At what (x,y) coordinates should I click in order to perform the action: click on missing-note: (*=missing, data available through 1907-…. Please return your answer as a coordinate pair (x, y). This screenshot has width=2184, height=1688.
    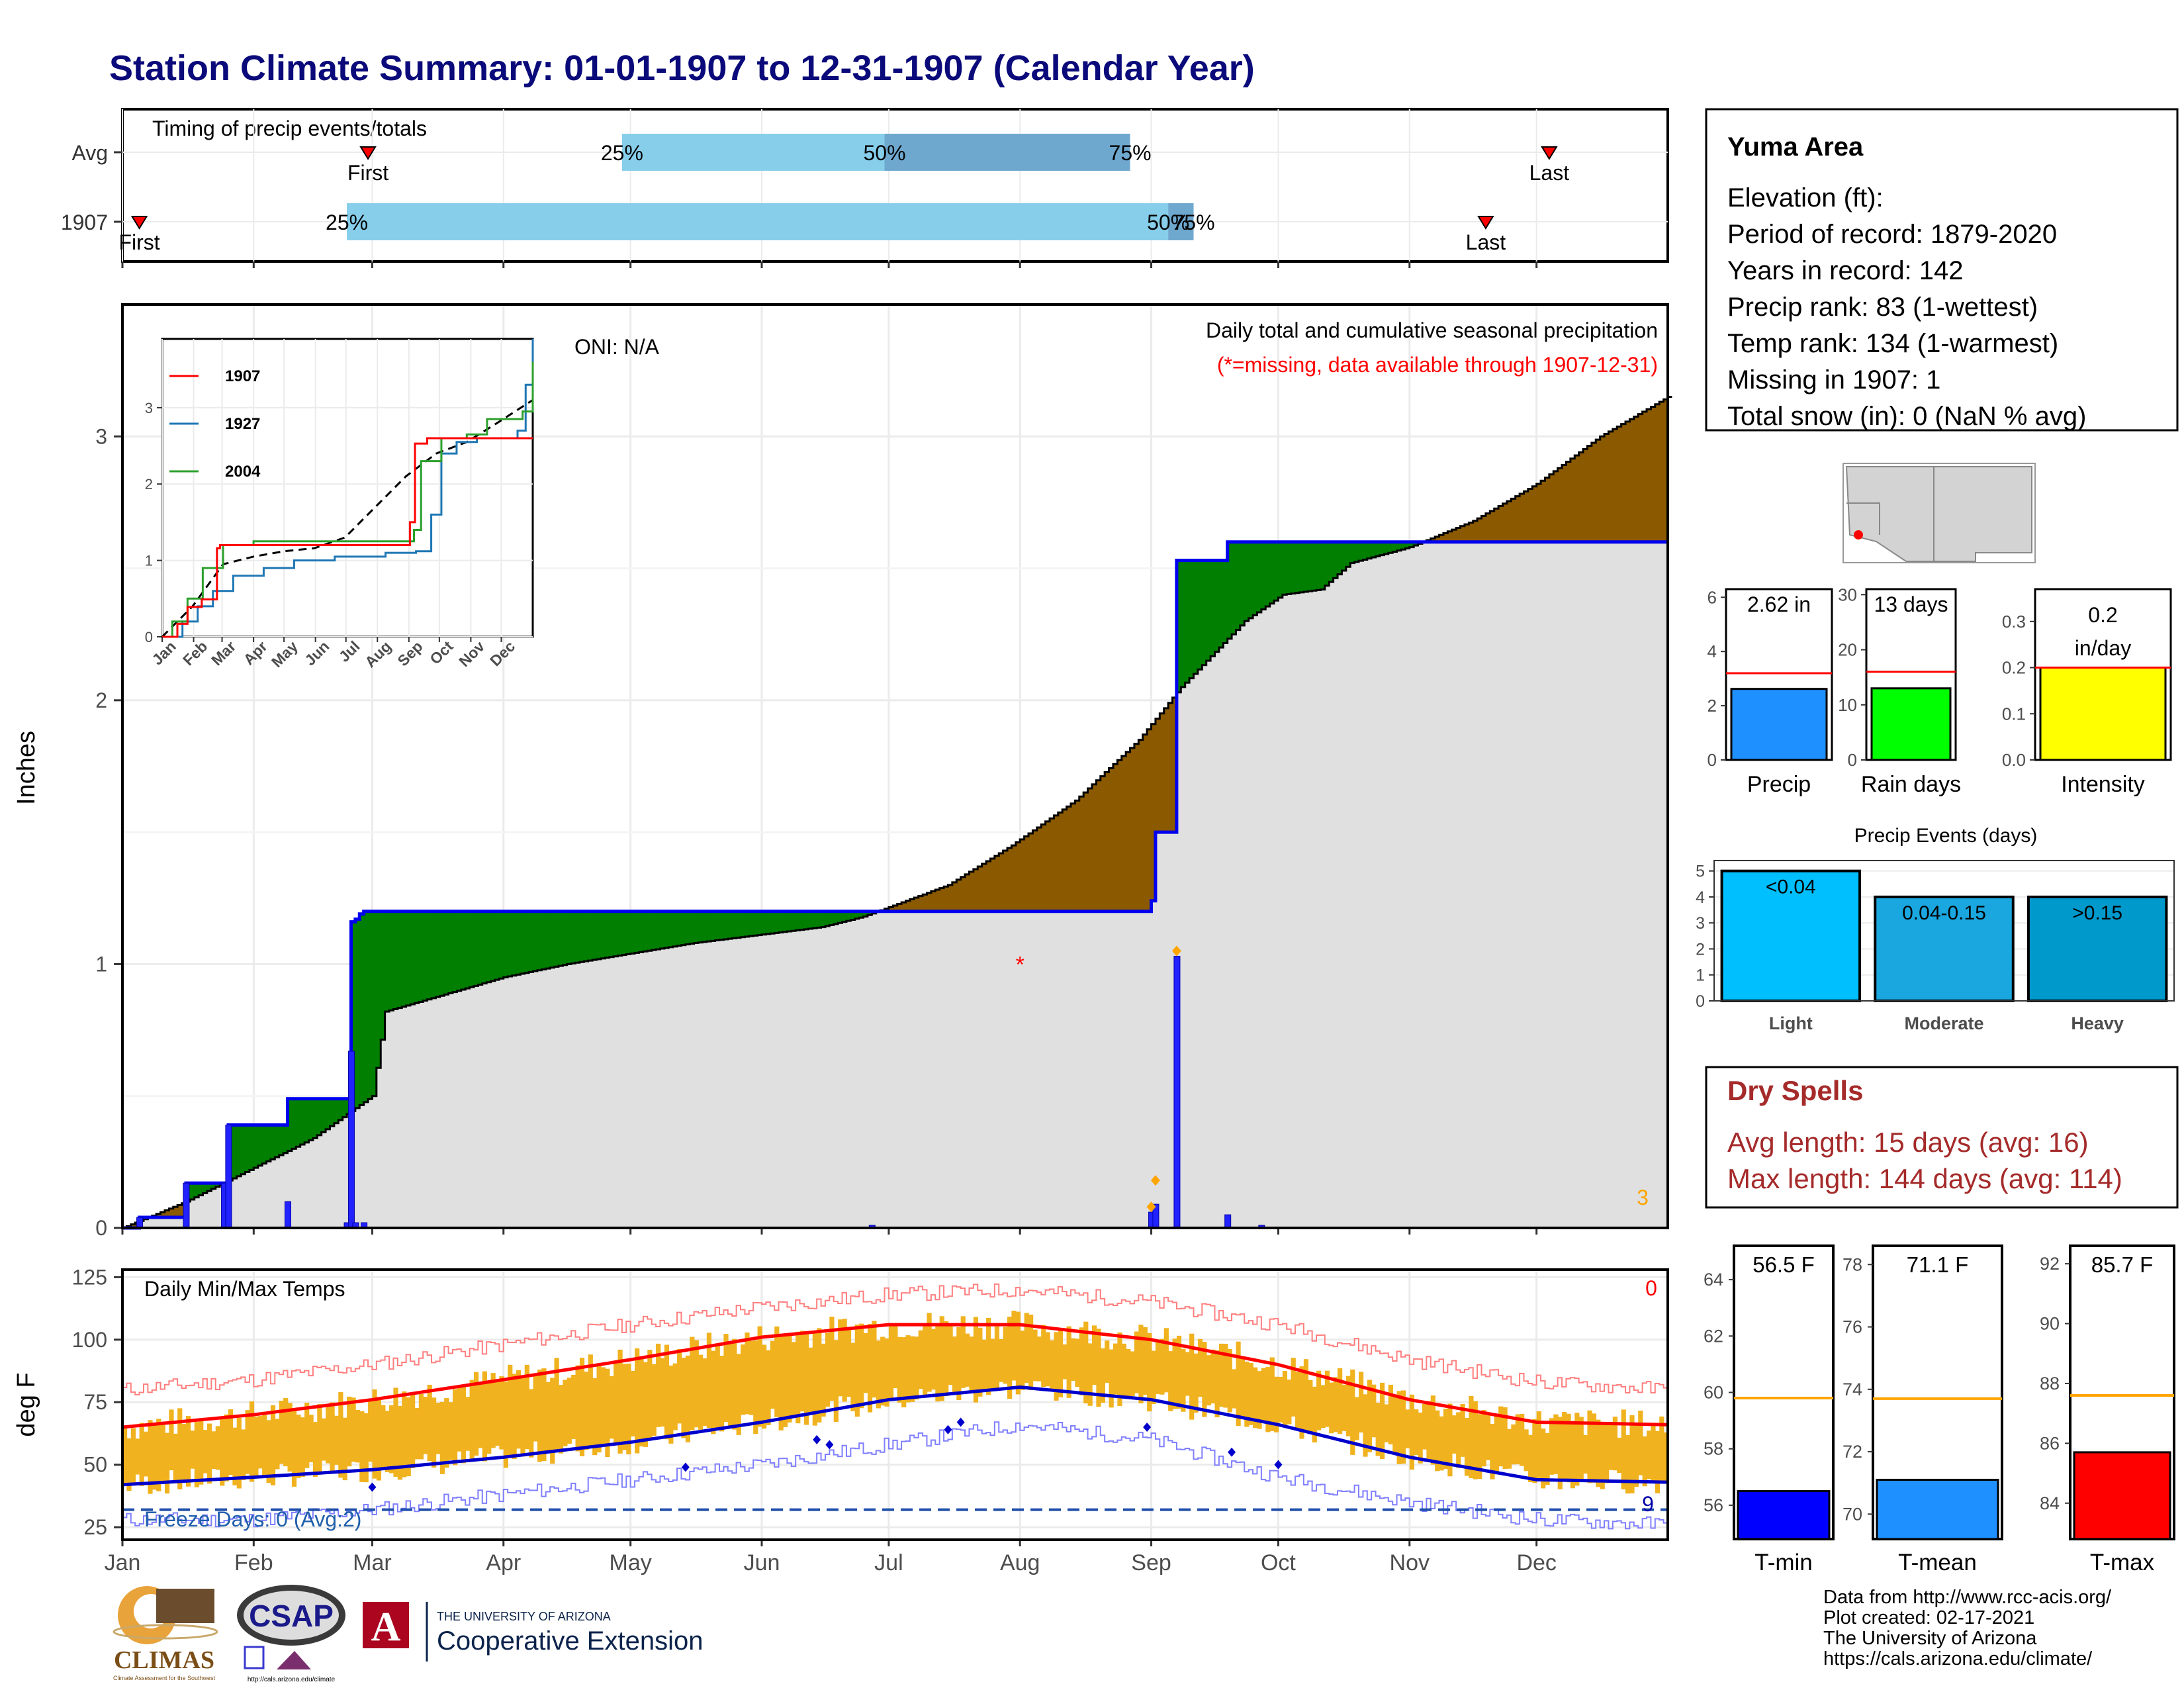
    Looking at the image, I should click on (1437, 365).